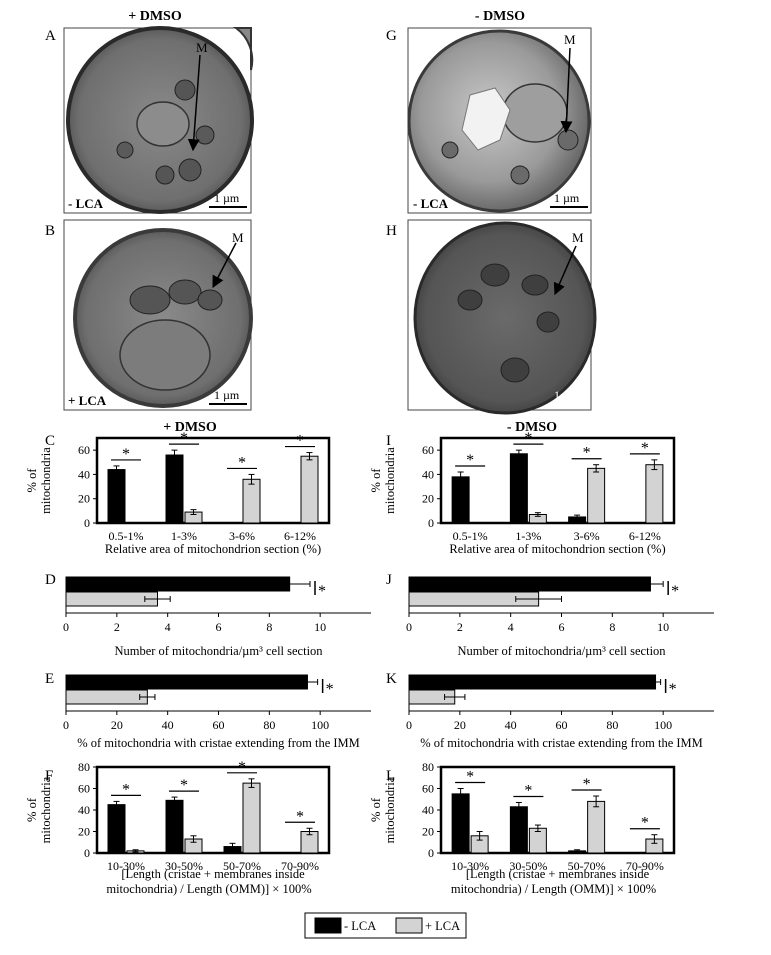 The width and height of the screenshot is (771, 955). I want to click on scale-bar-label-a: 1 µm, so click(227, 198).